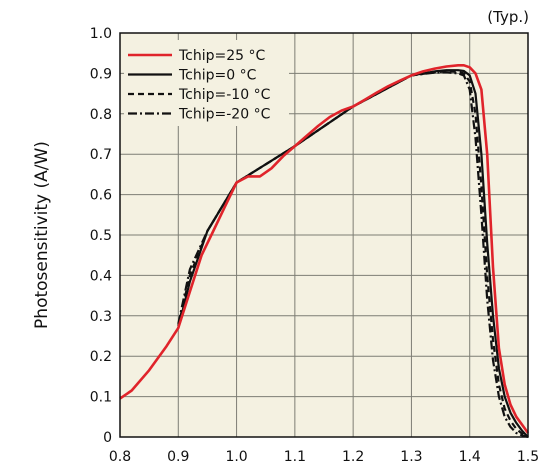  Describe the element at coordinates (295, 457) in the screenshot. I see `x-tick-label: 1.1` at that location.